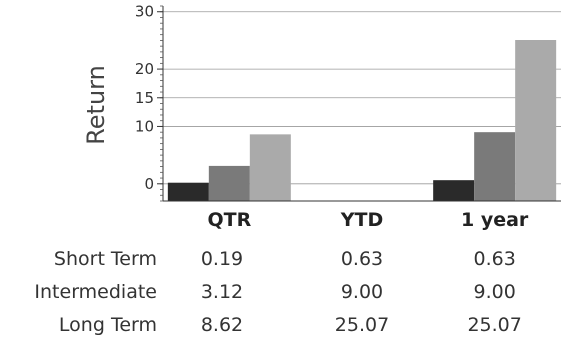 The width and height of the screenshot is (573, 342). I want to click on y-tick-label: 20, so click(144, 69).